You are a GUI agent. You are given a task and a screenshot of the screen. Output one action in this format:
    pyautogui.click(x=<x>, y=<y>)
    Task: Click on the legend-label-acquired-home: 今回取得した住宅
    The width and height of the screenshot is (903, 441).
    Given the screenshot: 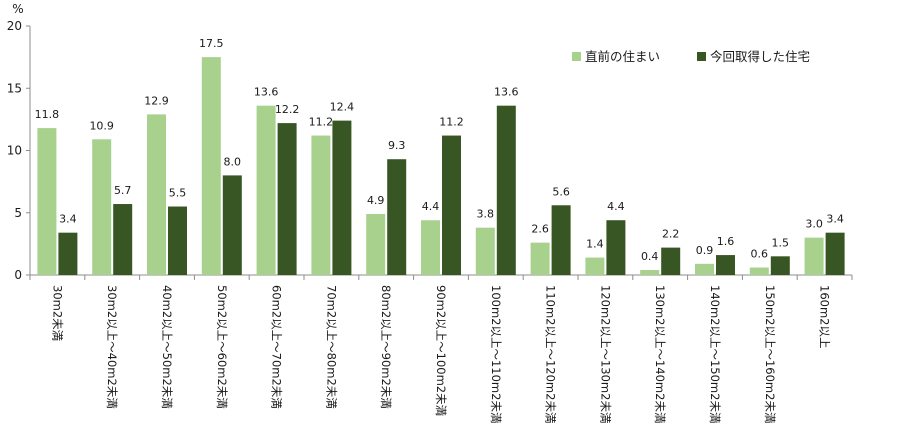 What is the action you would take?
    pyautogui.click(x=760, y=56)
    